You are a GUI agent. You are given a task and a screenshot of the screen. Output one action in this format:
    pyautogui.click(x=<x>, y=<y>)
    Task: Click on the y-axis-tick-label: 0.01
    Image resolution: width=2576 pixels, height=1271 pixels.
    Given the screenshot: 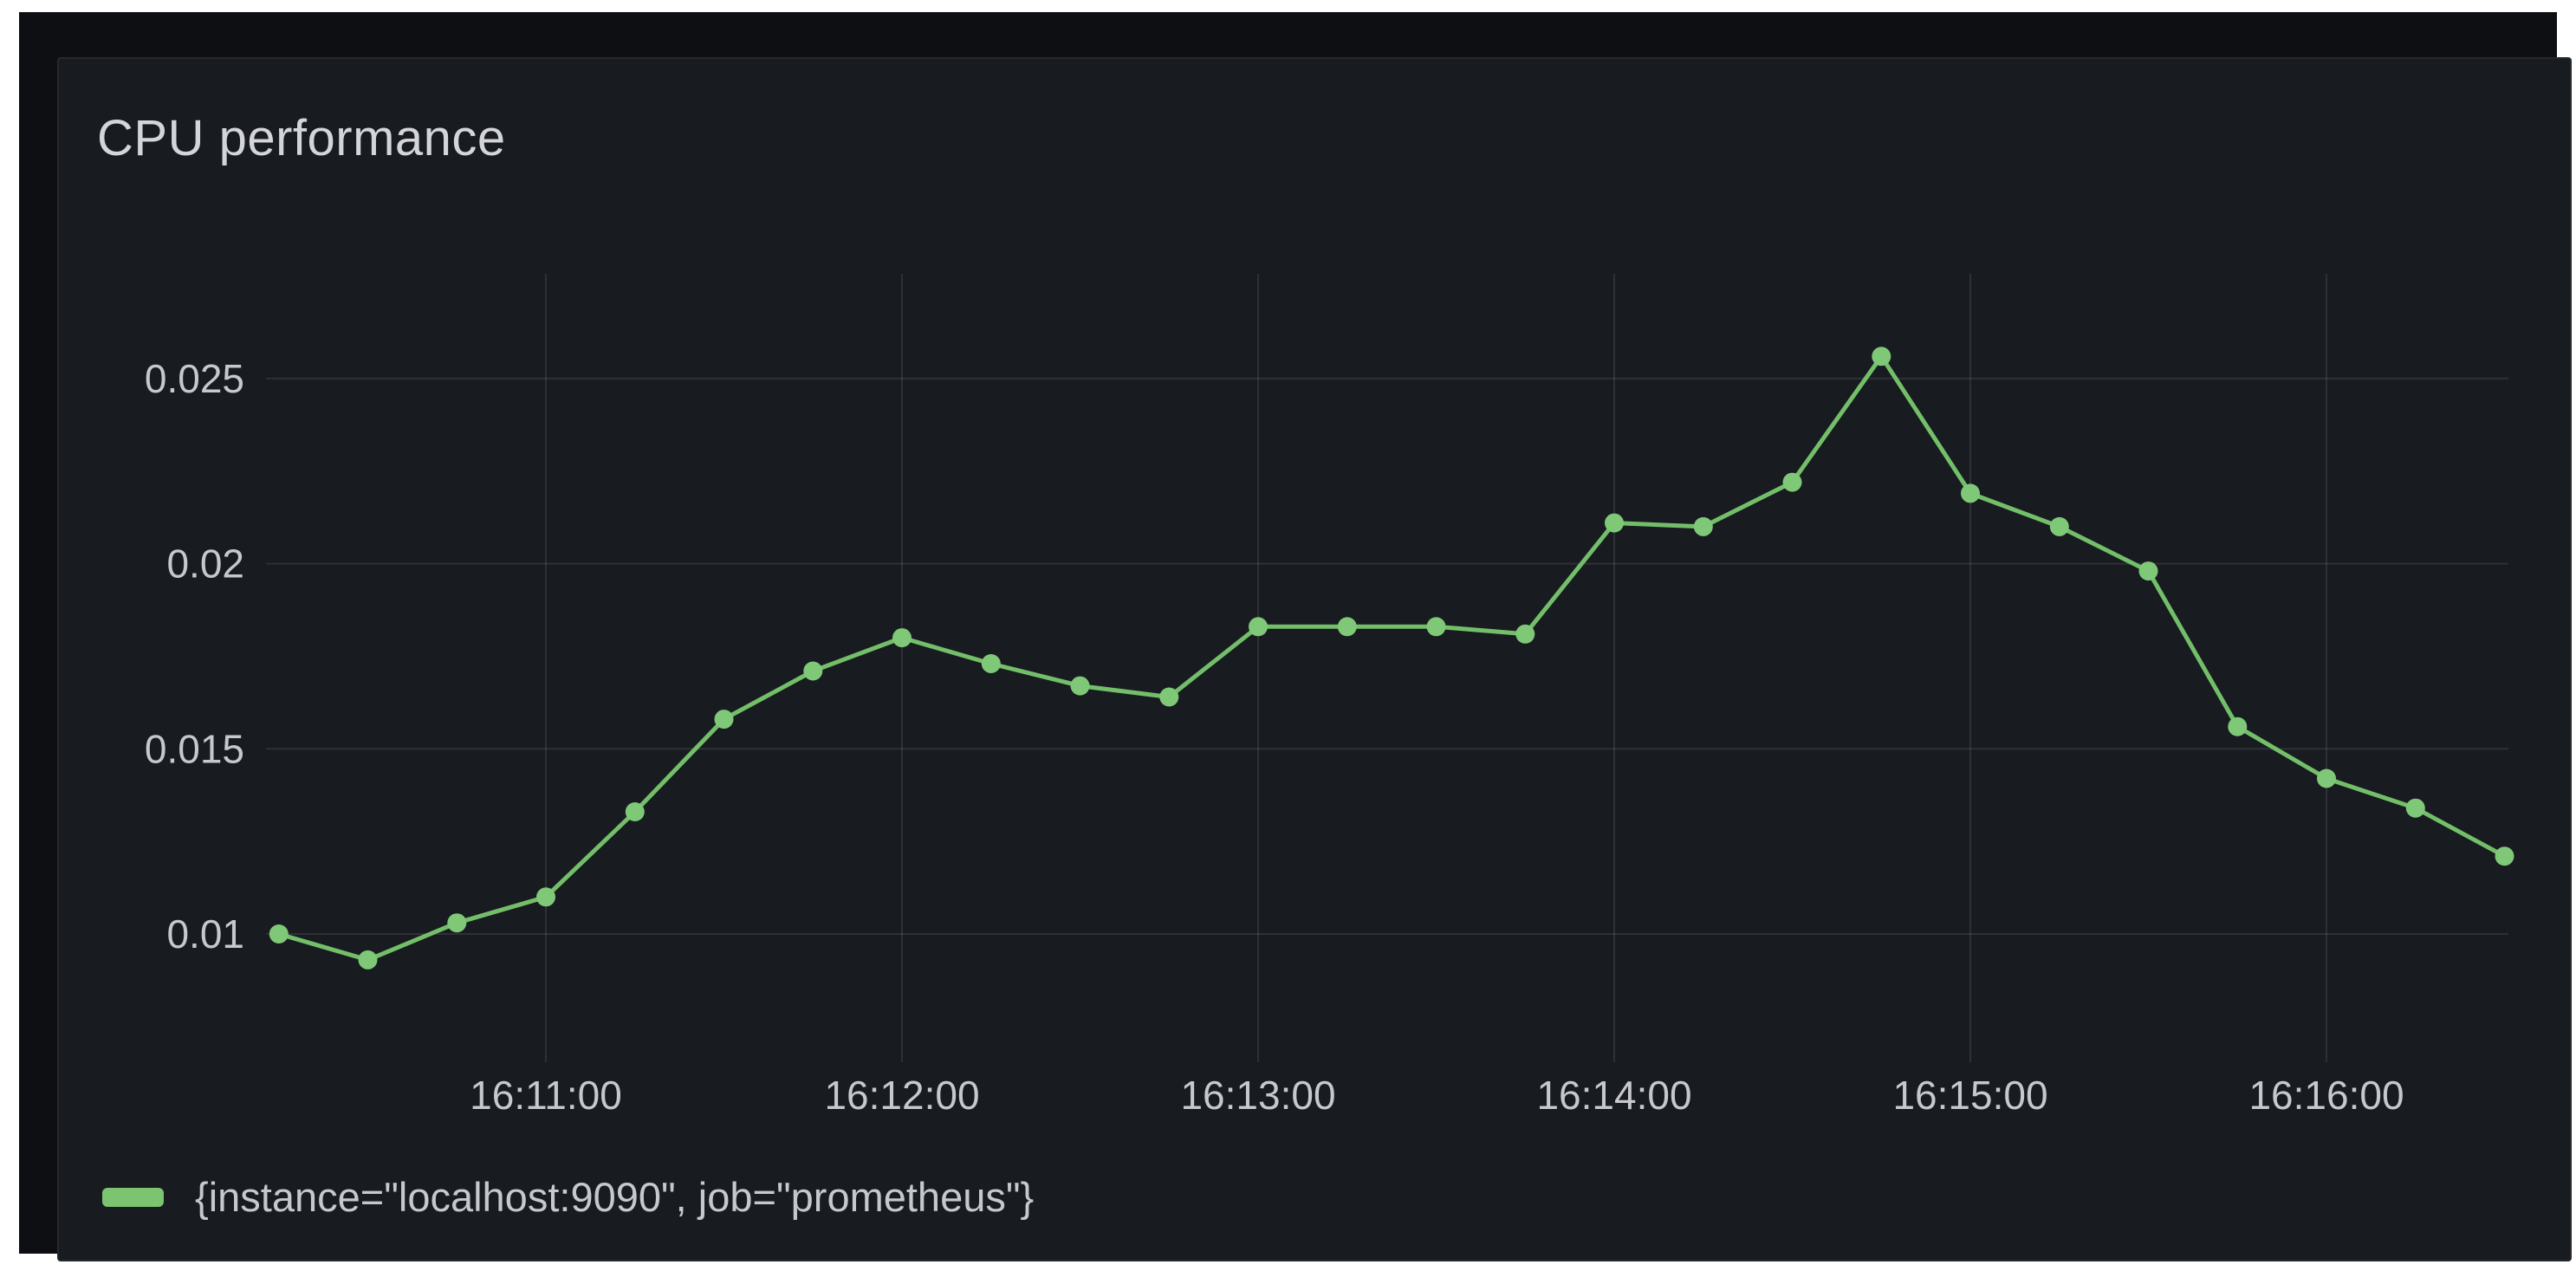 What is the action you would take?
    pyautogui.click(x=205, y=934)
    